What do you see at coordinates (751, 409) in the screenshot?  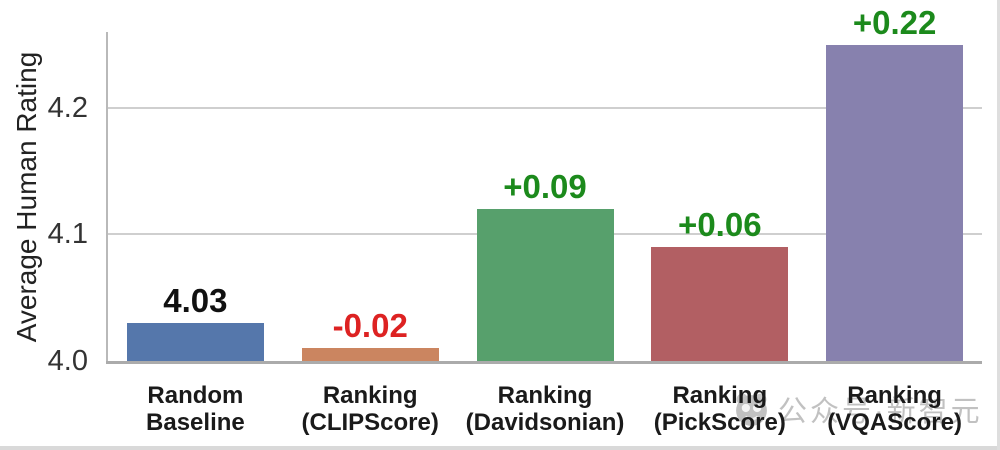 I see `watermark-logo-icon` at bounding box center [751, 409].